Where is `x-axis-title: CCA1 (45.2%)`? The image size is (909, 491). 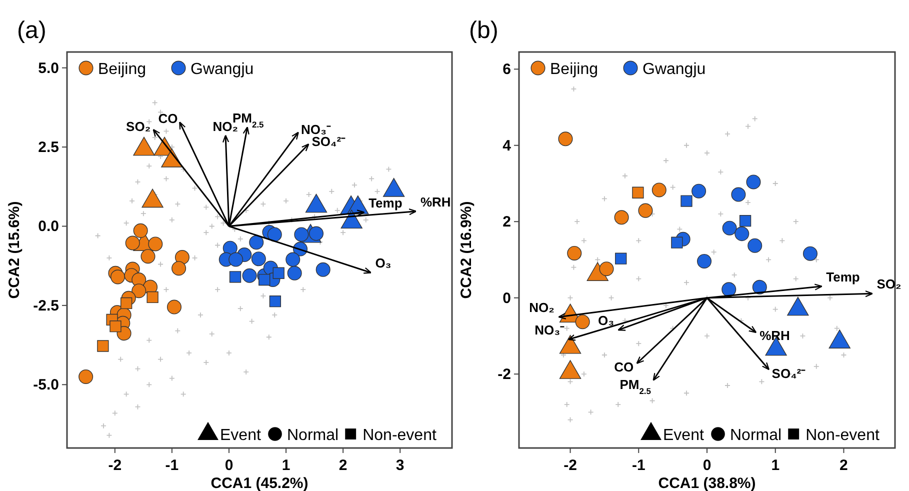
x-axis-title: CCA1 (45.2%) is located at coordinates (259, 483).